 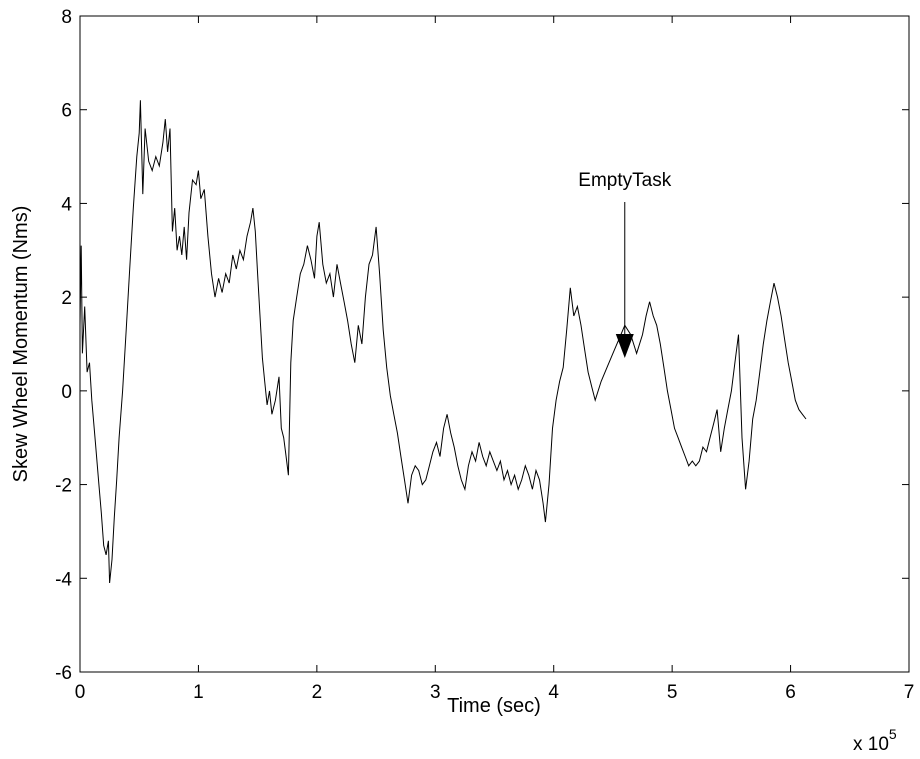 I want to click on annotation-layer: EmptyTask, so click(x=625, y=264).